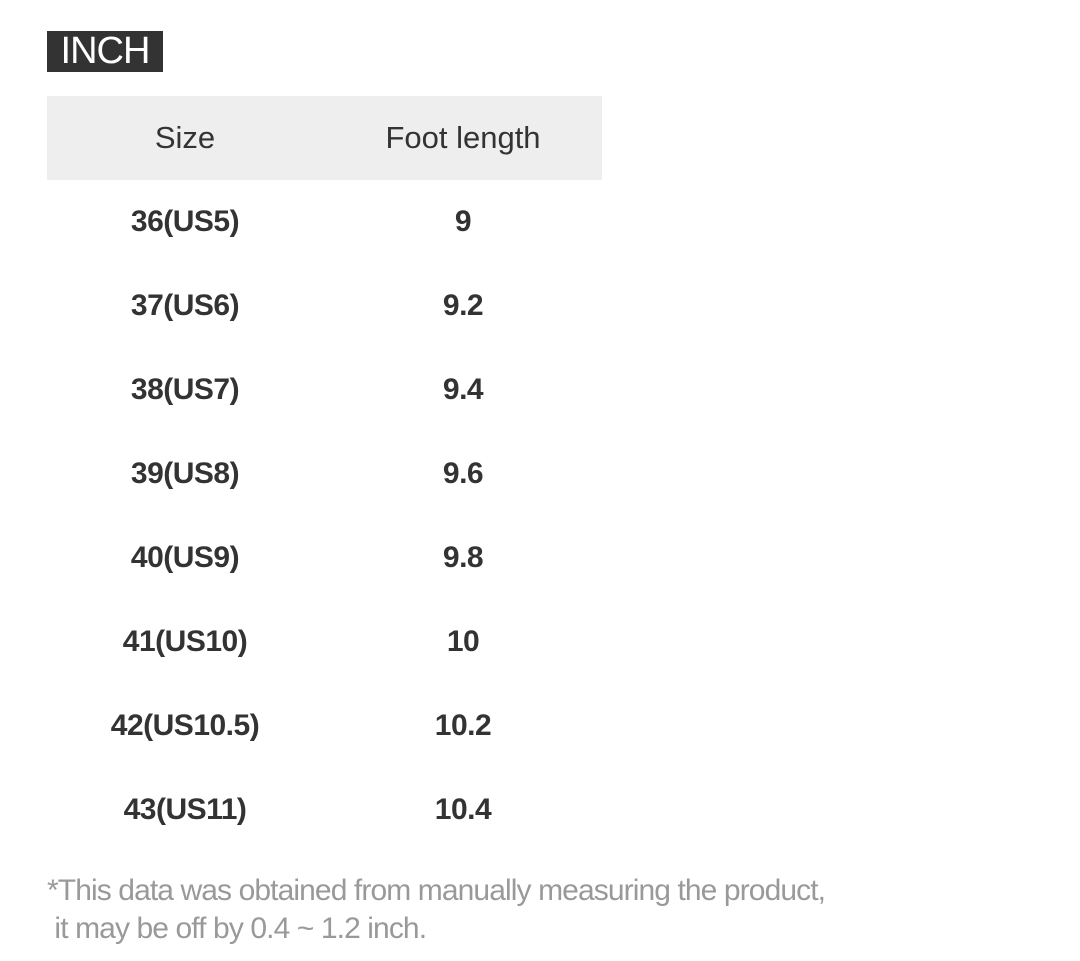 This screenshot has height=961, width=1080. Describe the element at coordinates (463, 137) in the screenshot. I see `header-foot-length: Foot length` at that location.